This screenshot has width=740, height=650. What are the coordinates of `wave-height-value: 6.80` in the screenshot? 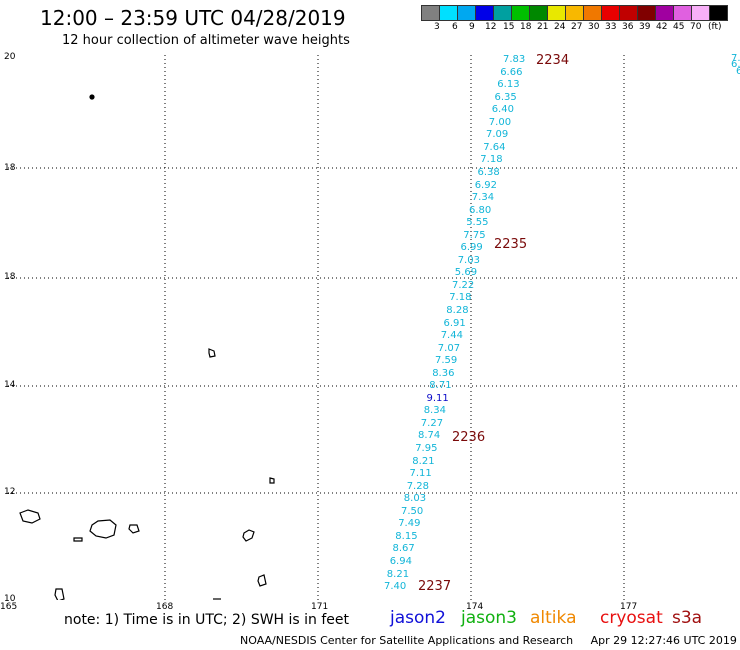 It's located at (480, 210).